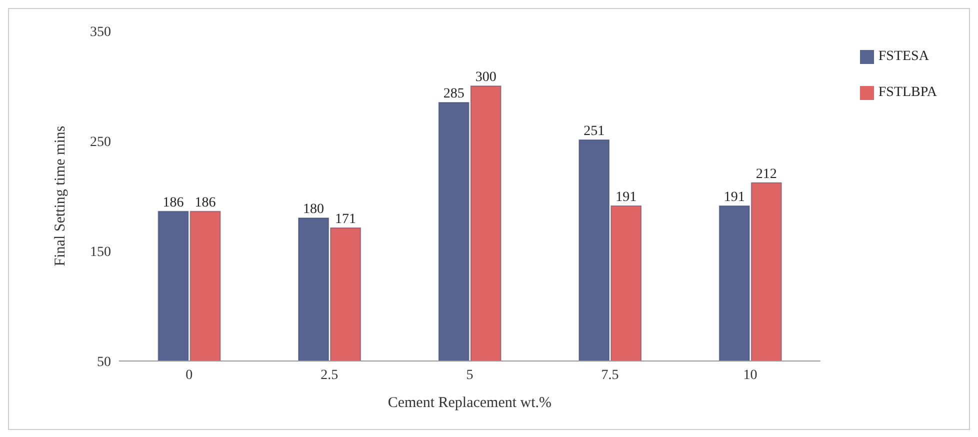 The height and width of the screenshot is (437, 978). What do you see at coordinates (903, 56) in the screenshot?
I see `legend-label: FSTESA` at bounding box center [903, 56].